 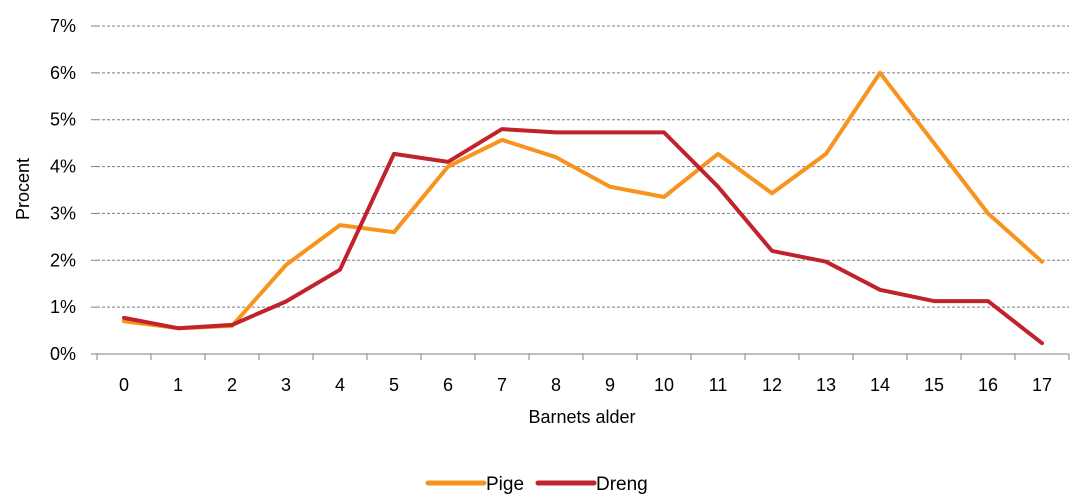 I want to click on y-tick-label: 4%, so click(x=63, y=167).